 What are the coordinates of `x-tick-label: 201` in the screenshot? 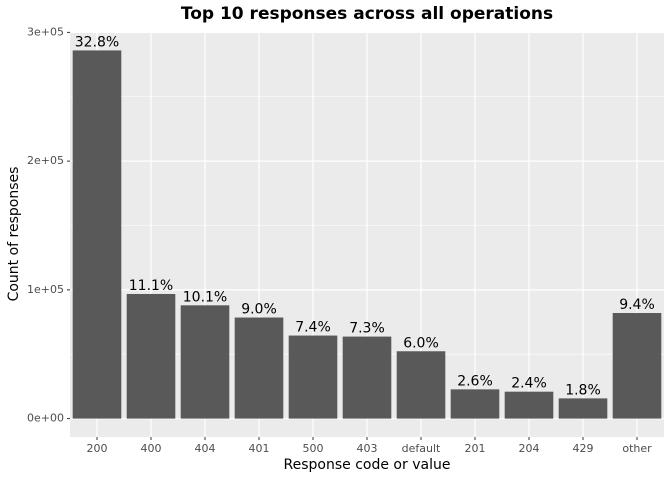 It's located at (475, 448).